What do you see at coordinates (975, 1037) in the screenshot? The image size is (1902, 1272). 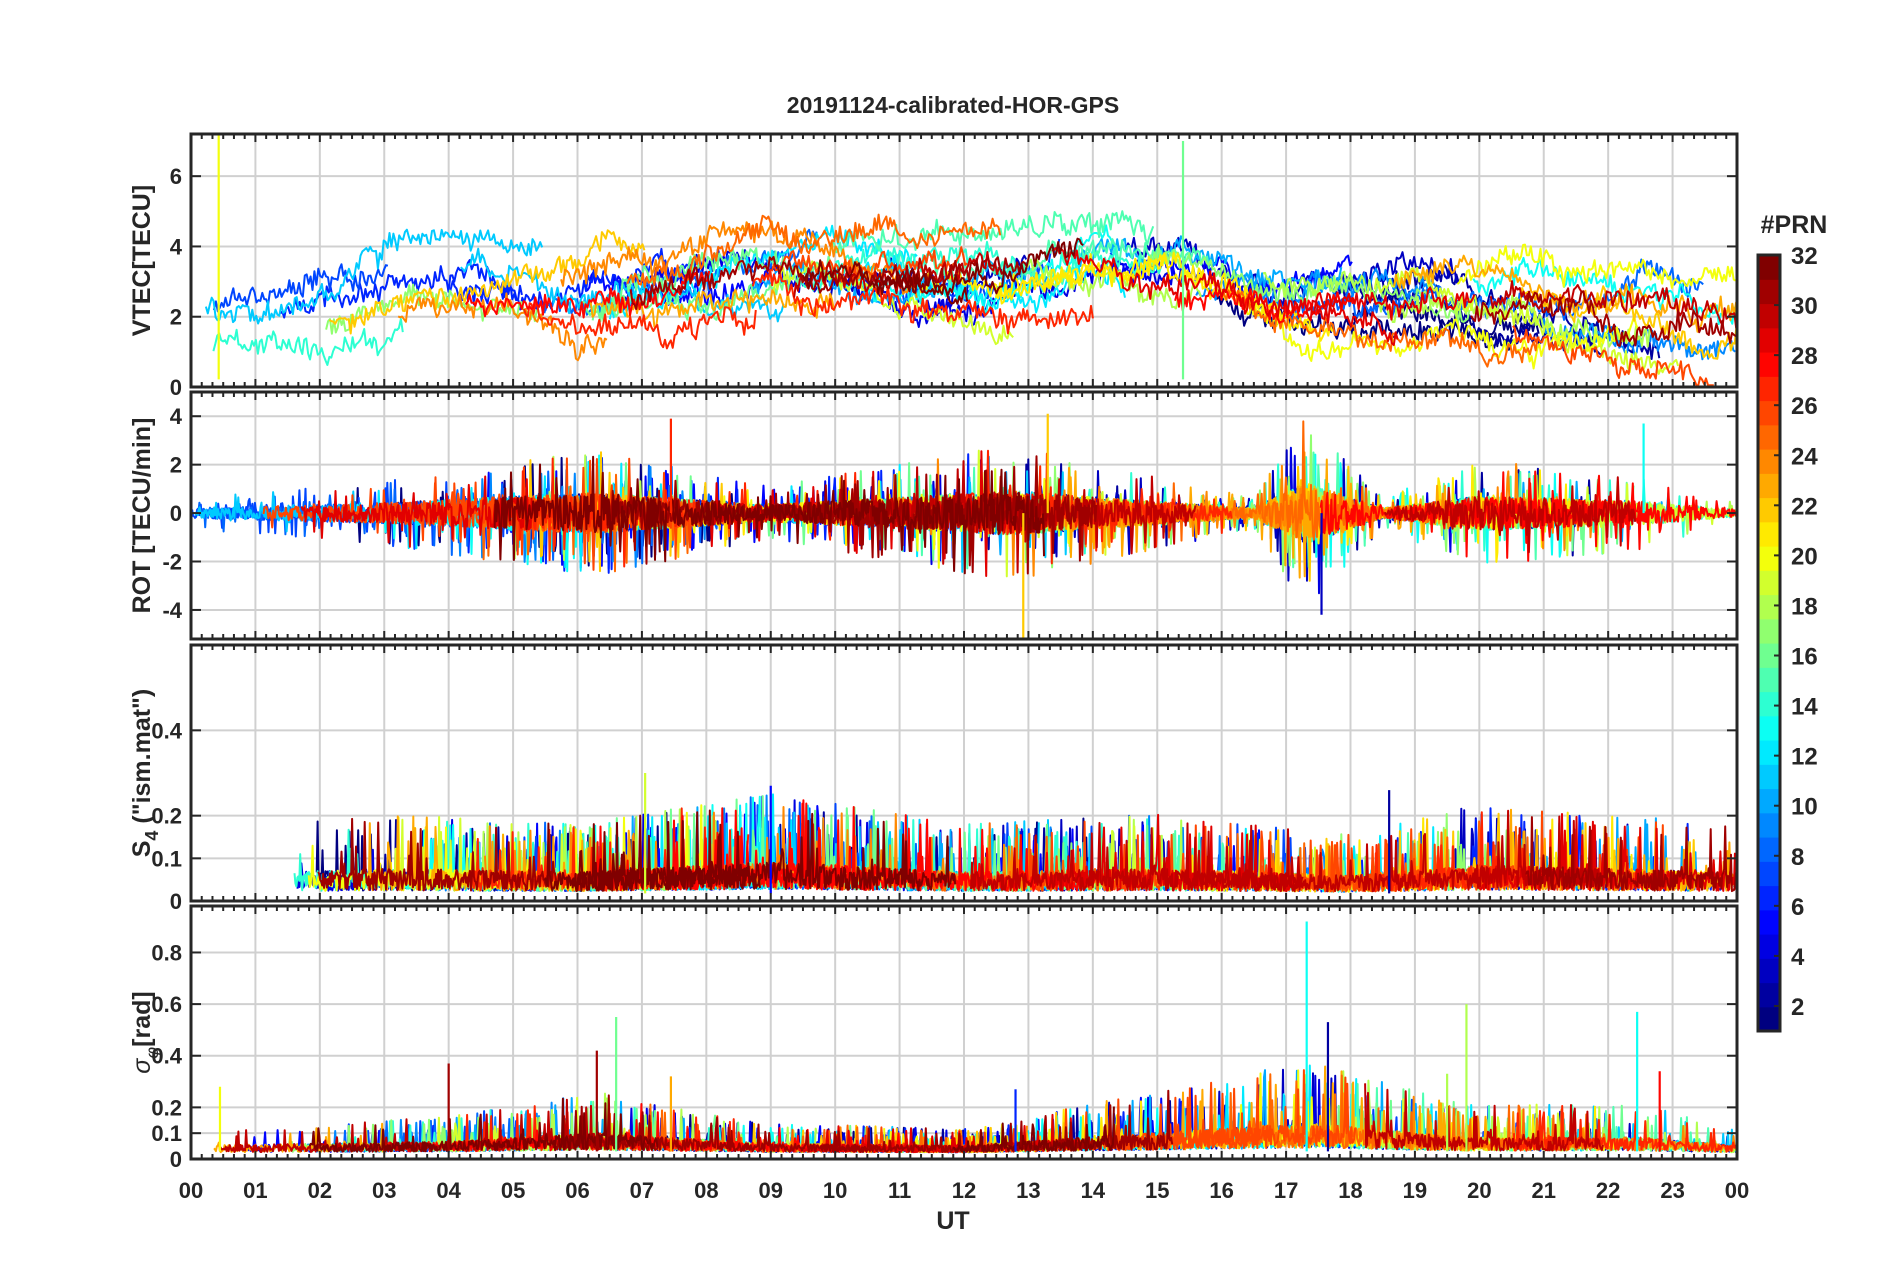 I see `panel-sigma-traces` at bounding box center [975, 1037].